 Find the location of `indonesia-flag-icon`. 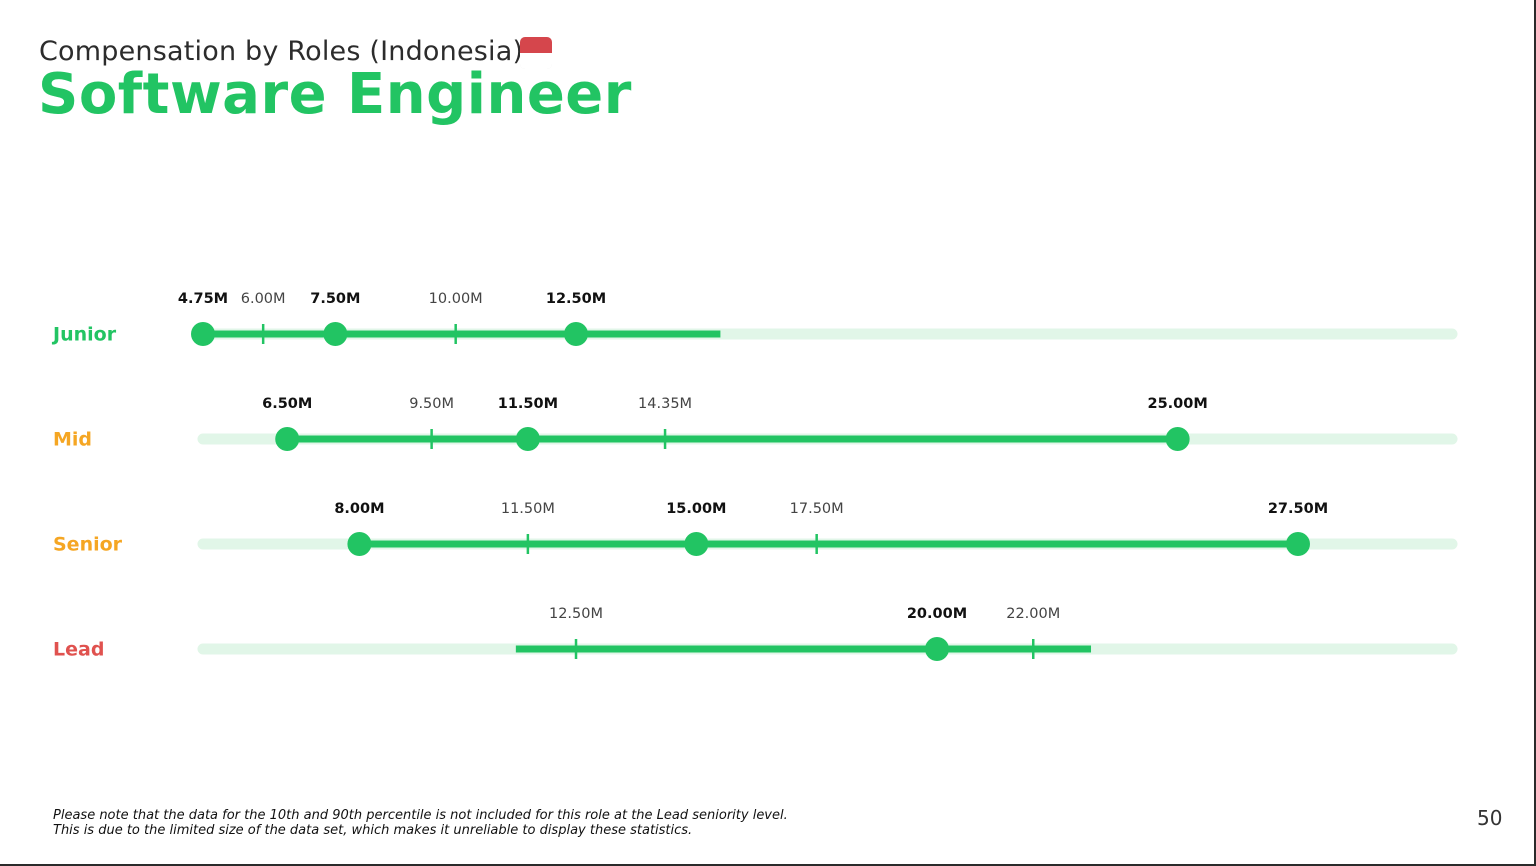

indonesia-flag-icon is located at coordinates (536, 53).